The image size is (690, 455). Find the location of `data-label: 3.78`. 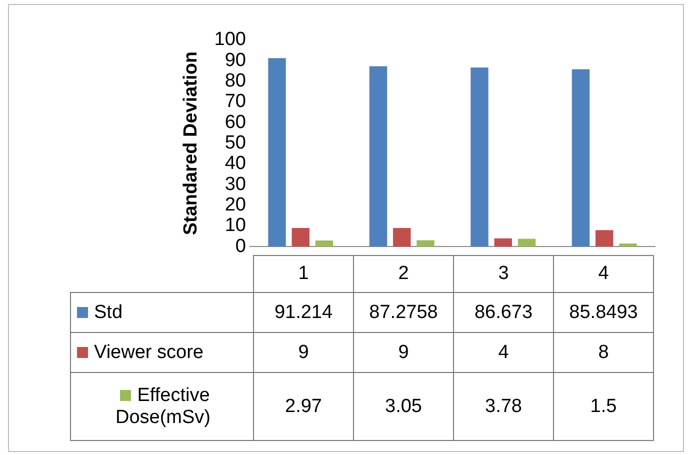

data-label: 3.78 is located at coordinates (504, 406).